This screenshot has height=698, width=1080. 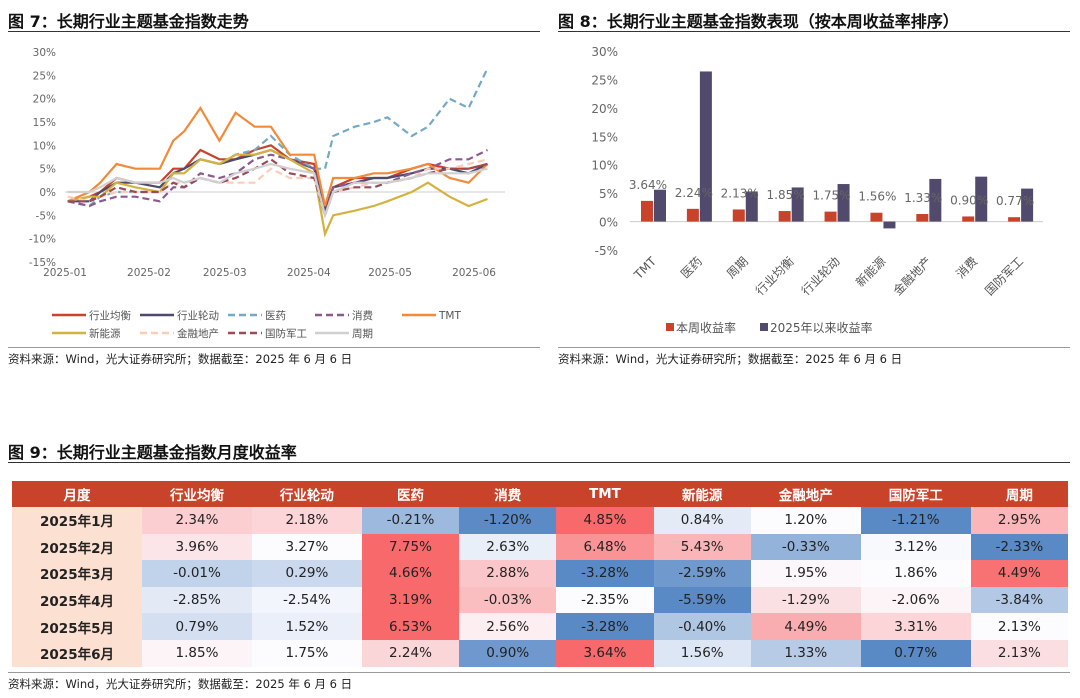 I want to click on x-tick-label: TMT, so click(x=645, y=268).